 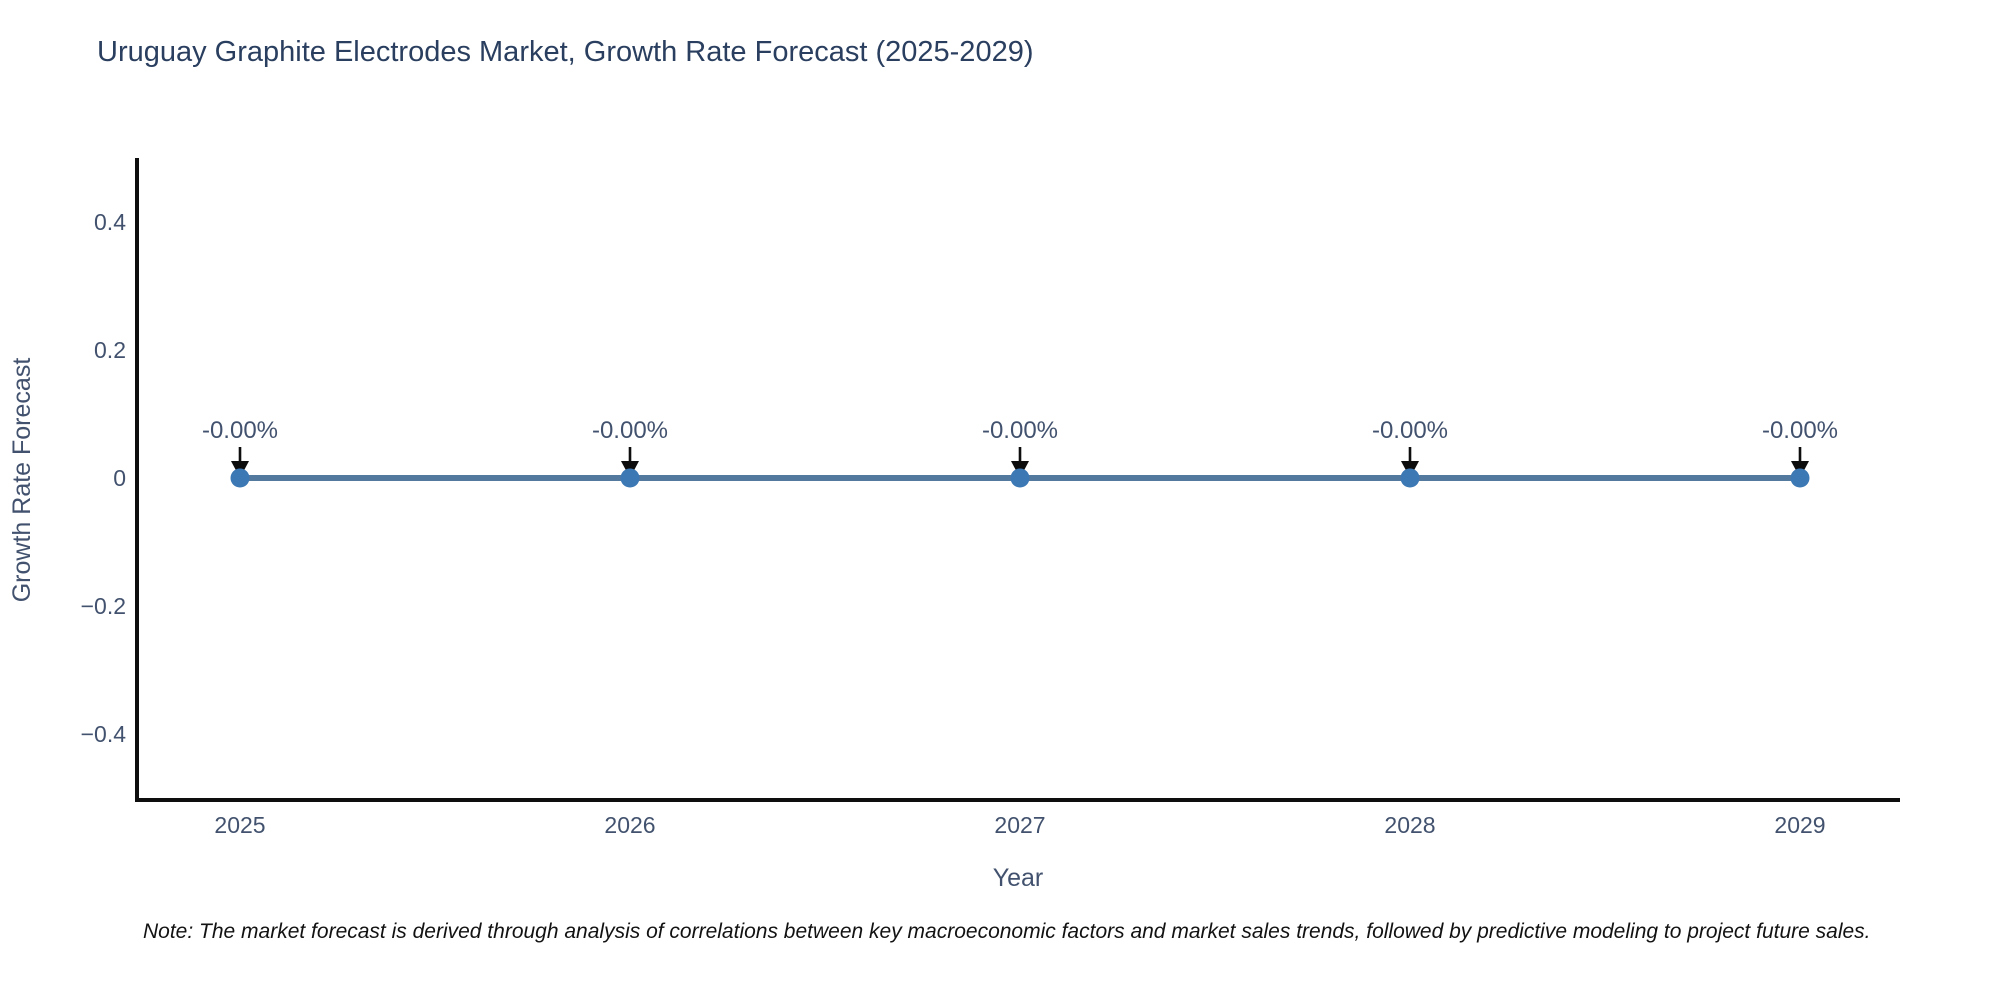 I want to click on y-axis-title: Growth Rate Forecast, so click(x=22, y=480).